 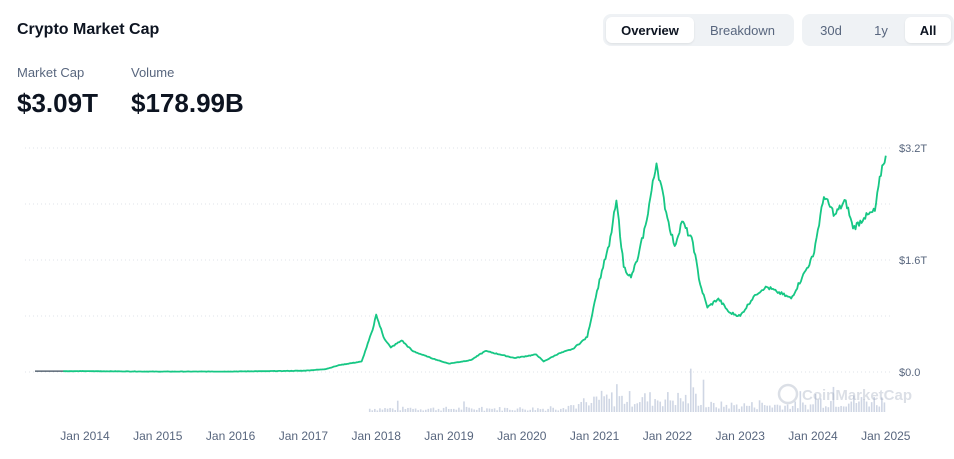 I want to click on range-30d-button: 30d, so click(x=831, y=30).